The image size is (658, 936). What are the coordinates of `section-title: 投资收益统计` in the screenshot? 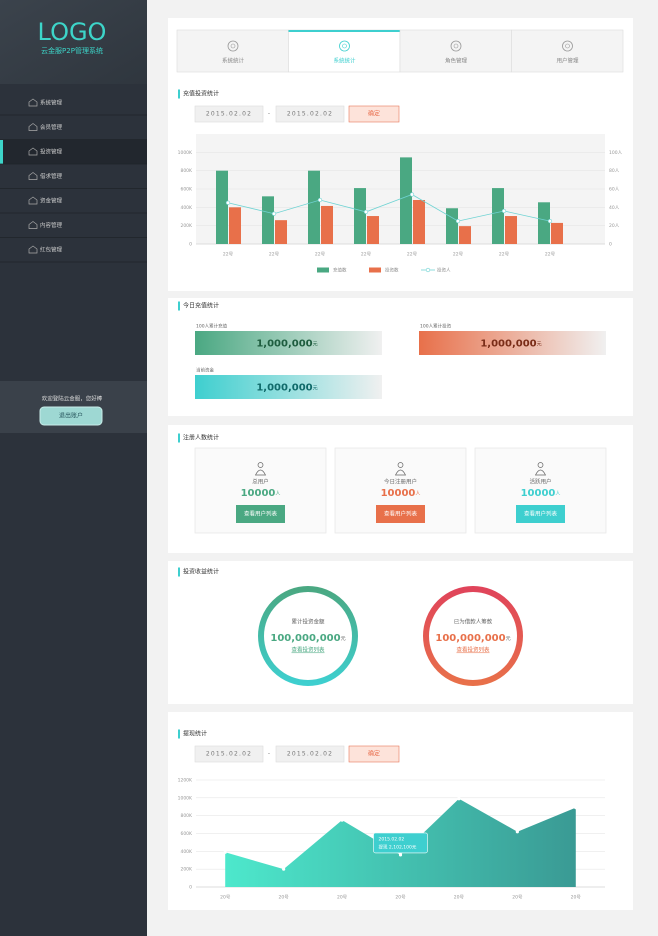 It's located at (201, 572).